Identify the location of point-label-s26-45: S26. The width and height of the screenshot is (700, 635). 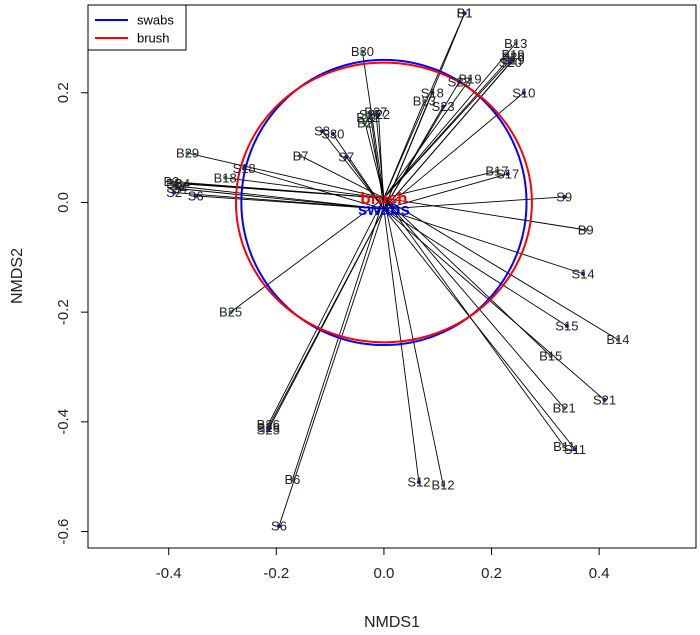
(268, 427).